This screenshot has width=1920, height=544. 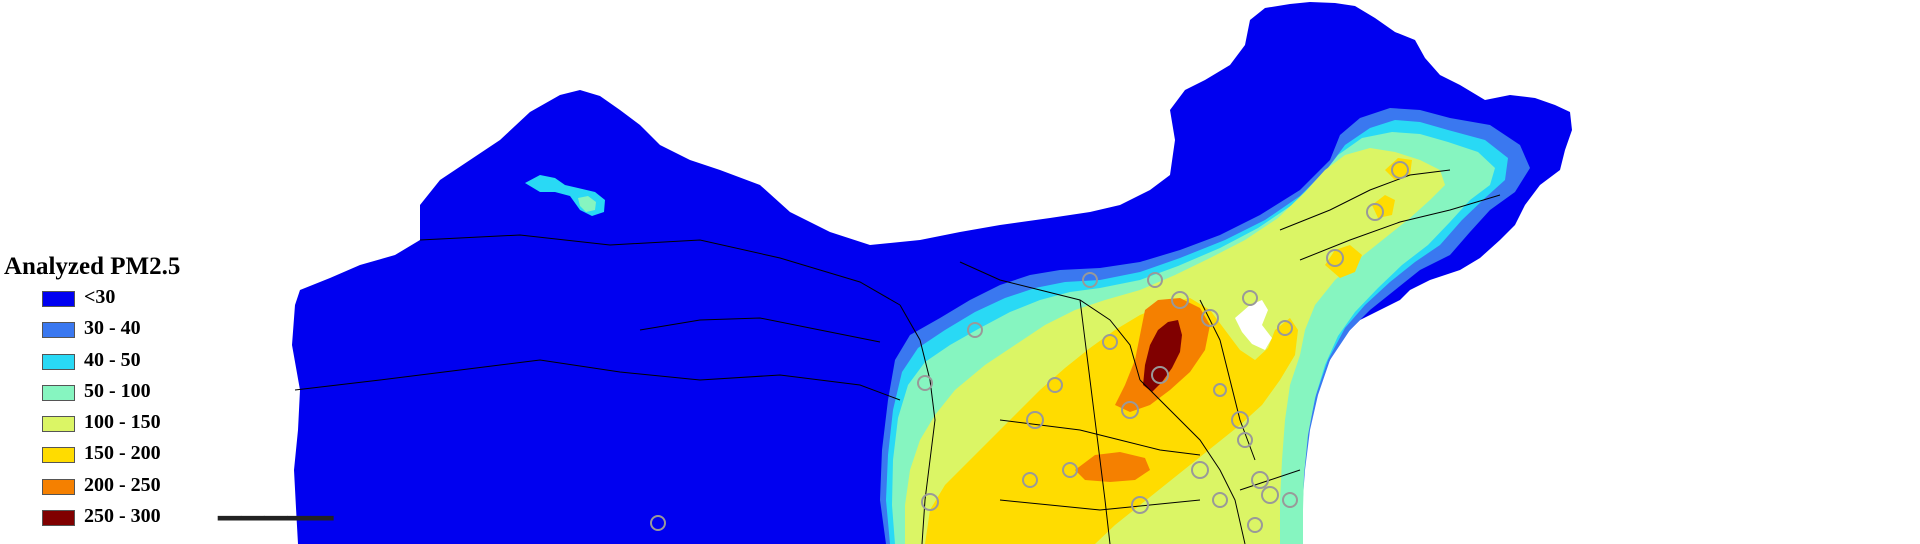 I want to click on legend-item: 100 - 150, so click(x=124, y=424).